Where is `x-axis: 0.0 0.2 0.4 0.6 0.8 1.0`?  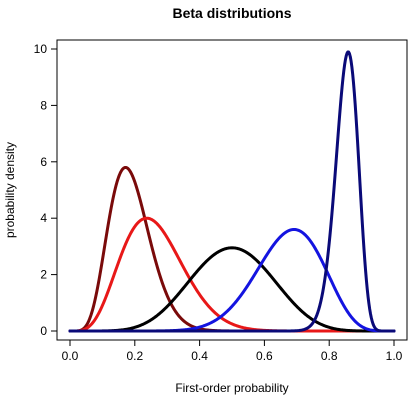
x-axis: 0.0 0.2 0.4 0.6 0.8 1.0 is located at coordinates (232, 351).